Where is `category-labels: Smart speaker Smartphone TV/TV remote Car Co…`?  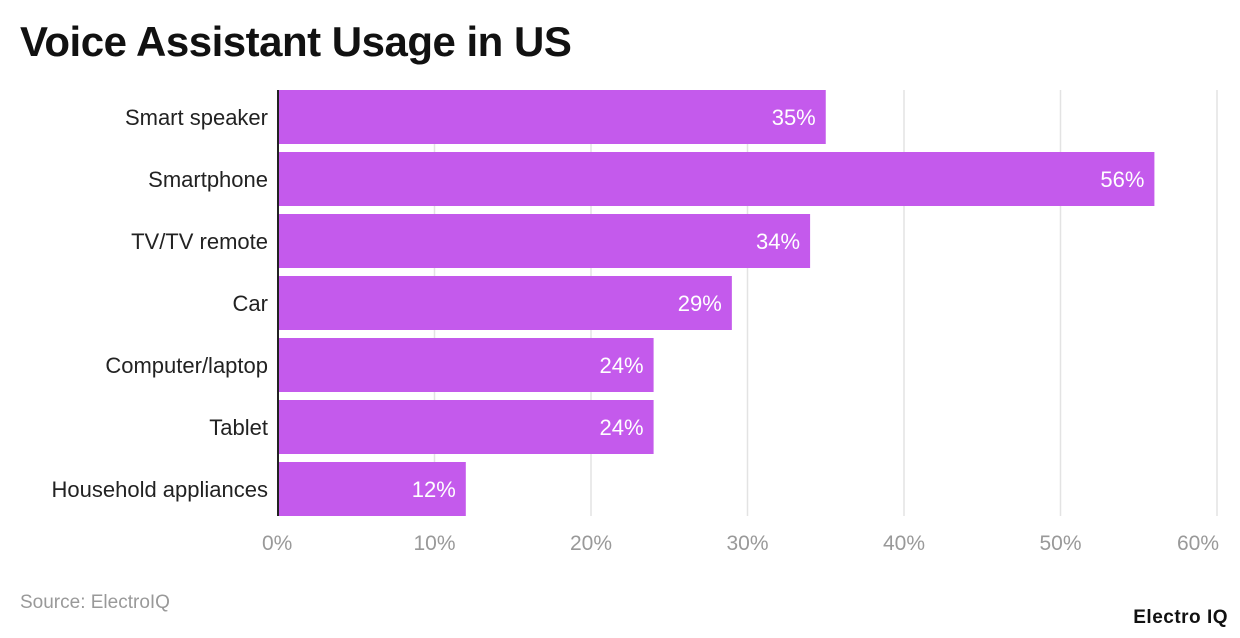
category-labels: Smart speaker Smartphone TV/TV remote Car Co… is located at coordinates (160, 303).